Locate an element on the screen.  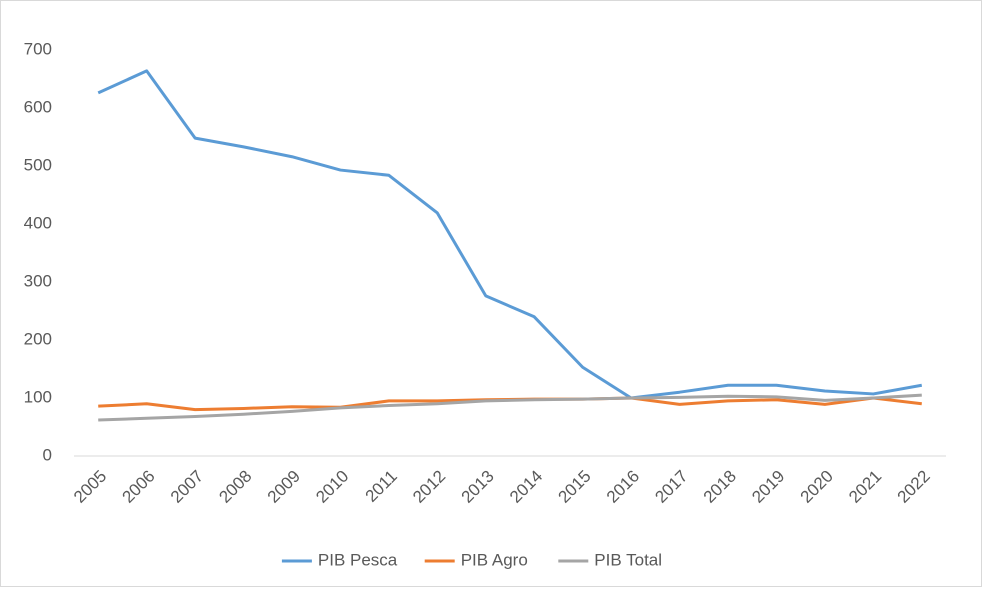
y-tick-label: 100 is located at coordinates (38, 396).